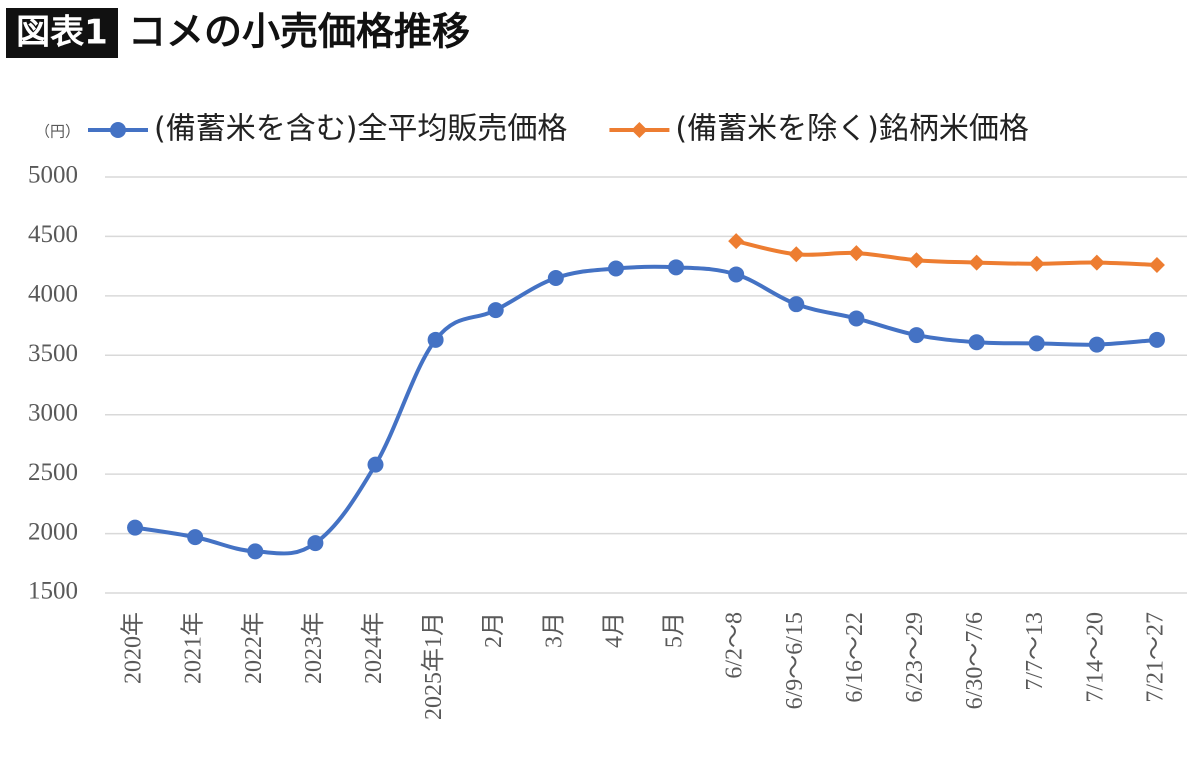 This screenshot has height=771, width=1200. I want to click on x-tick-label: 6/30～7/6, so click(975, 660).